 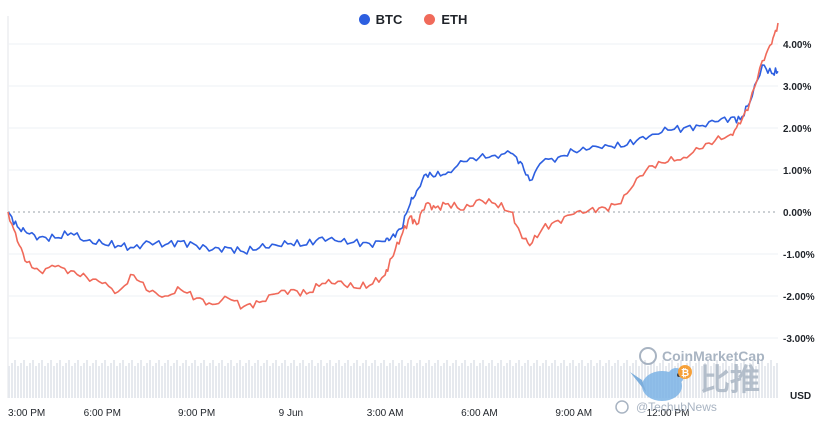 I want to click on legend-item-btc: BTC, so click(x=380, y=19).